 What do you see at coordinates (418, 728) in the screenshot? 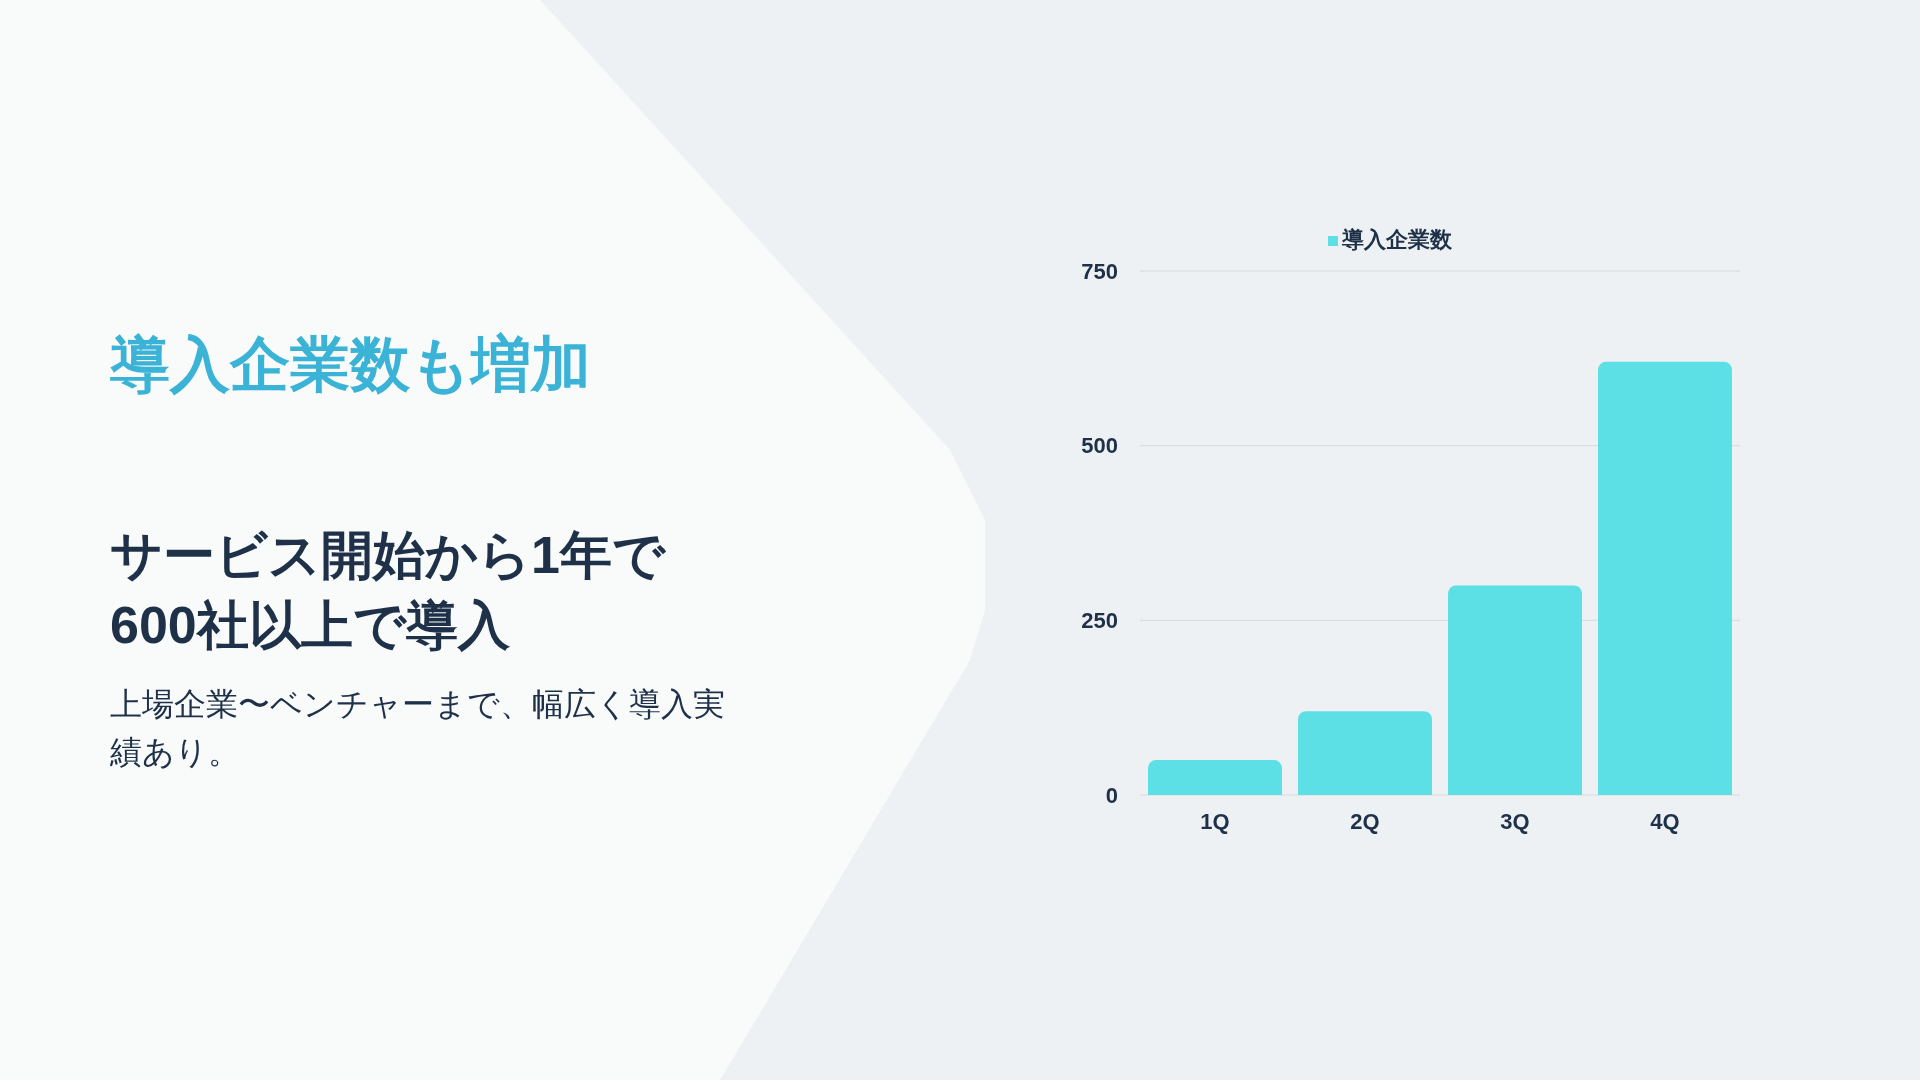
I see `text: 上場企業〜ベンチャーまで、幅広く導入実績あり。` at bounding box center [418, 728].